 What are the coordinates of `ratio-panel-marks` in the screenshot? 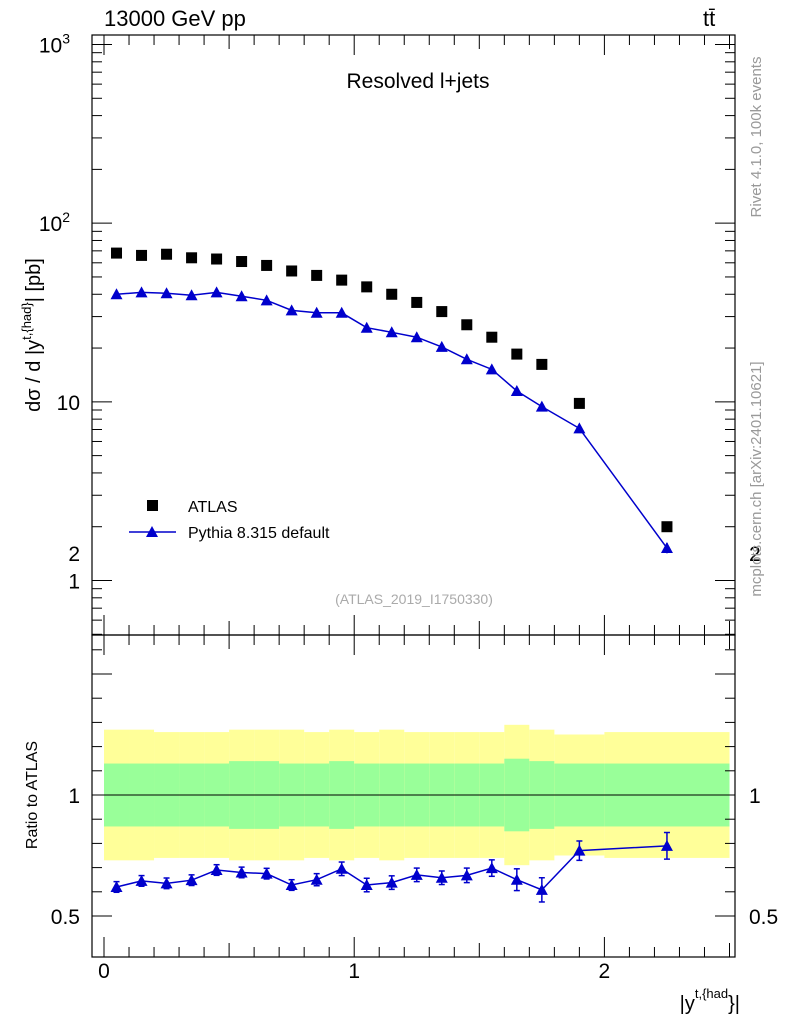 It's located at (391, 867).